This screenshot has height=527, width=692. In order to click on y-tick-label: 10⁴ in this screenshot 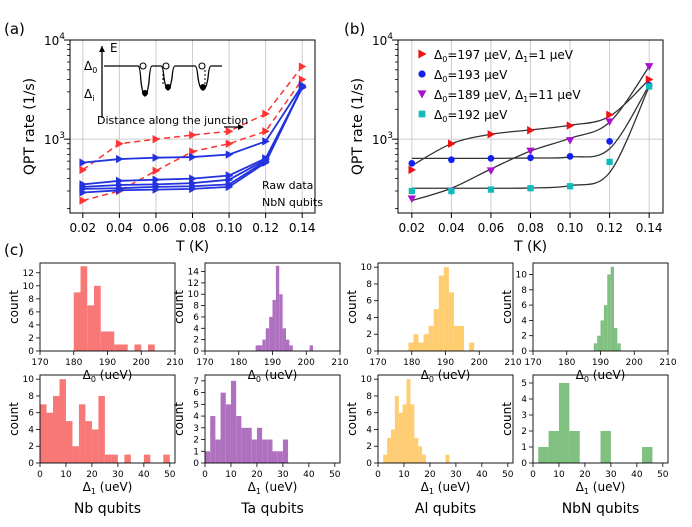, I will do `click(382, 40)`.